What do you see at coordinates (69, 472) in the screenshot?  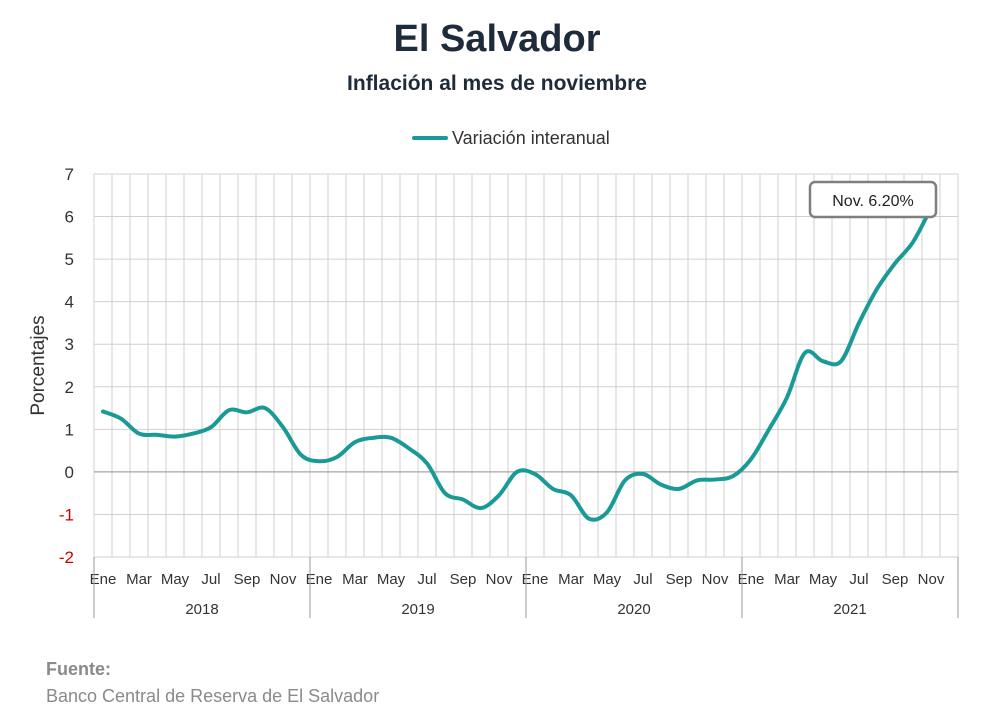 I see `y-tick-label: 0` at bounding box center [69, 472].